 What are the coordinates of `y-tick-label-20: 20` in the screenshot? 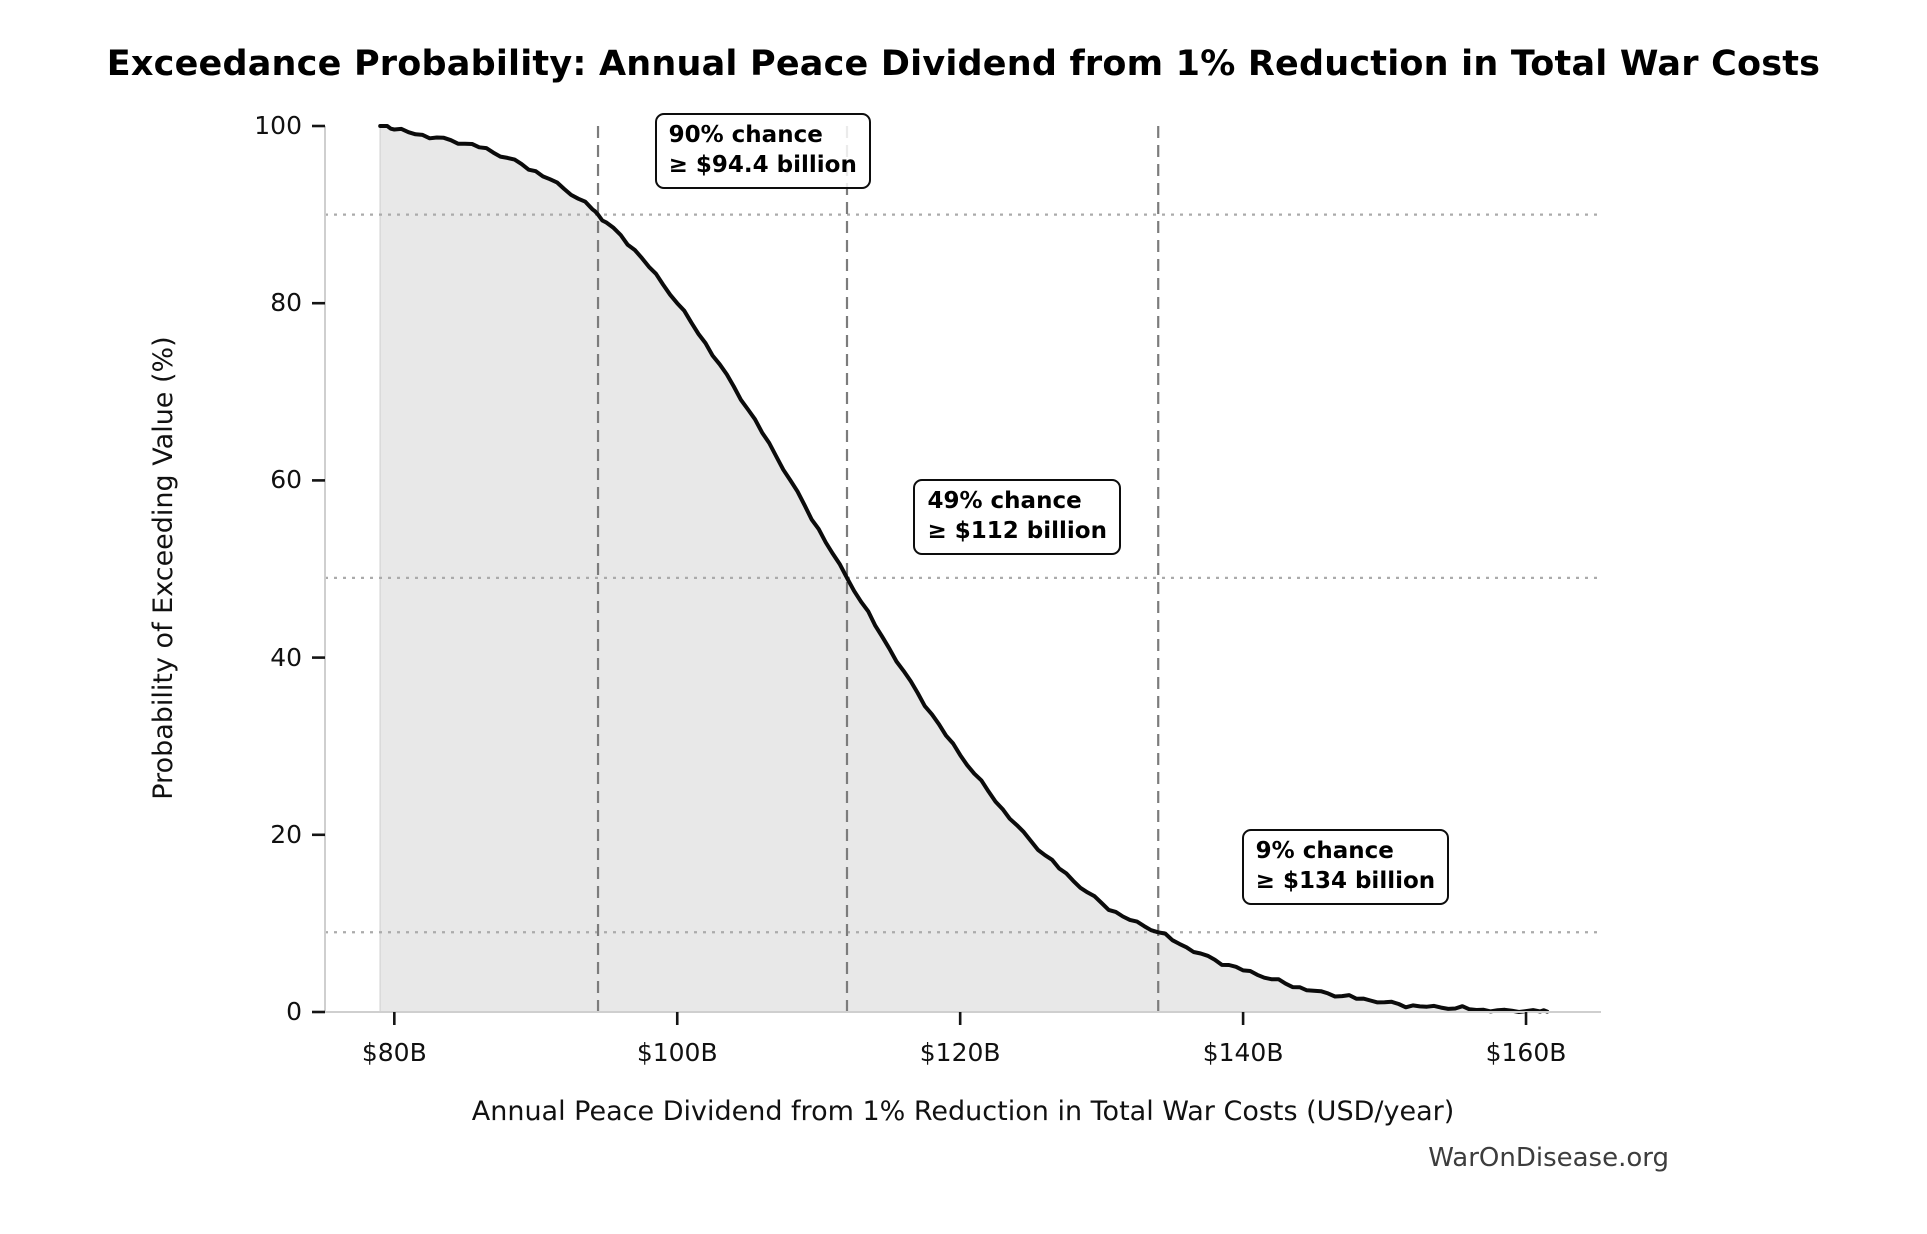 It's located at (286, 834).